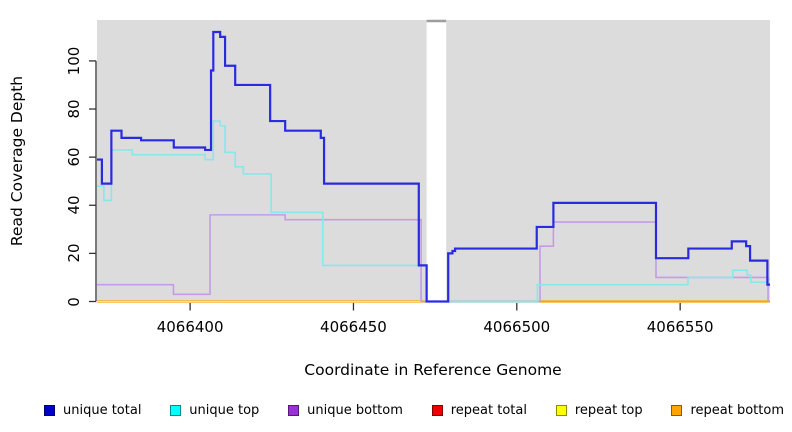 This screenshot has width=792, height=432. I want to click on legend-label: unique total, so click(102, 410).